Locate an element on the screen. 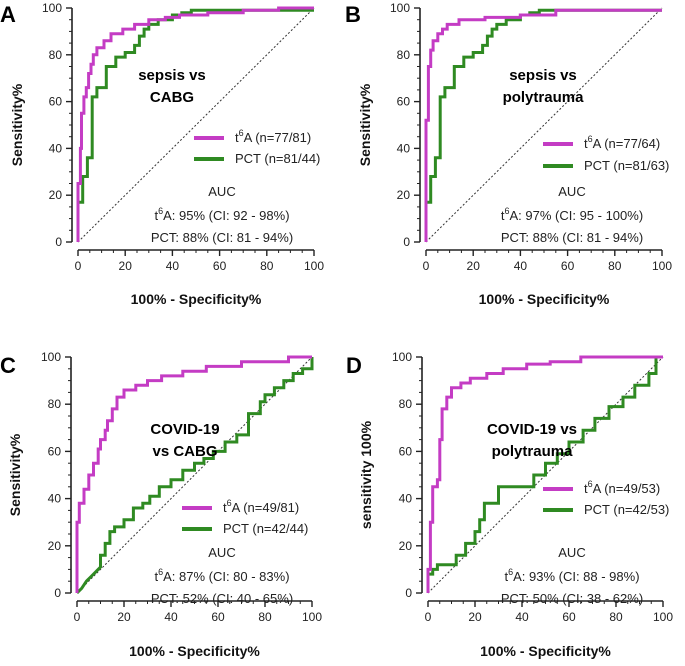 The image size is (685, 666). legend-label-pct: PCT (n=42/44) is located at coordinates (265, 528).